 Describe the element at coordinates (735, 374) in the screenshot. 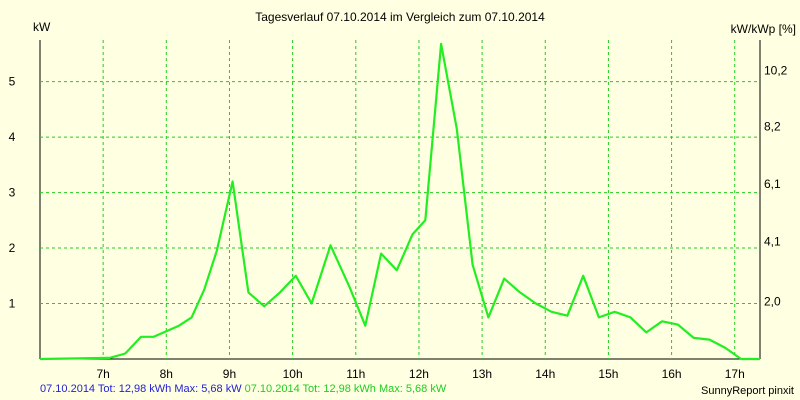

I see `x-tick-label: 17h` at that location.